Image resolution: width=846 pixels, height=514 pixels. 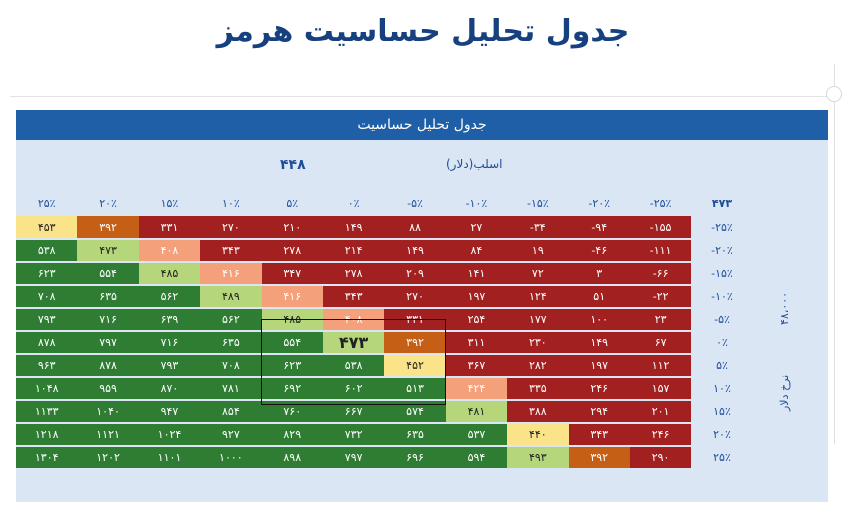 I want to click on table-row: ۱۱۳۳ ۱۰۴۰ ۹۴۷ ۸۵۴ ۷۶۰ ۶۶۷ ۵۷۴ ۴۸۱ ۳۸۸ ۲۹۴ ۲۰۱ ۱۵٪, so click(x=384, y=412).